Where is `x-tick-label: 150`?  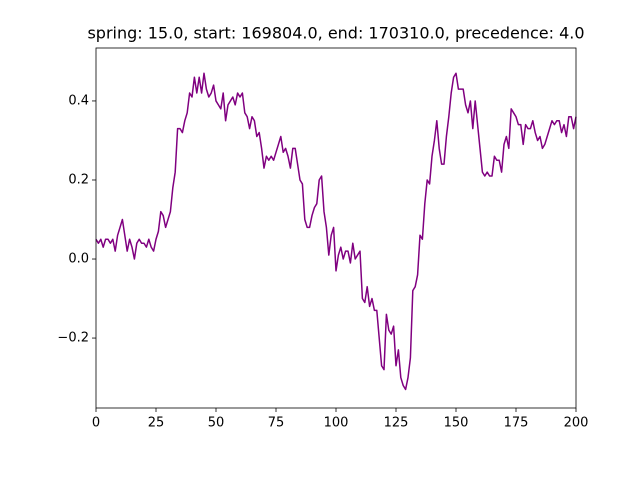 x-tick-label: 150 is located at coordinates (456, 423).